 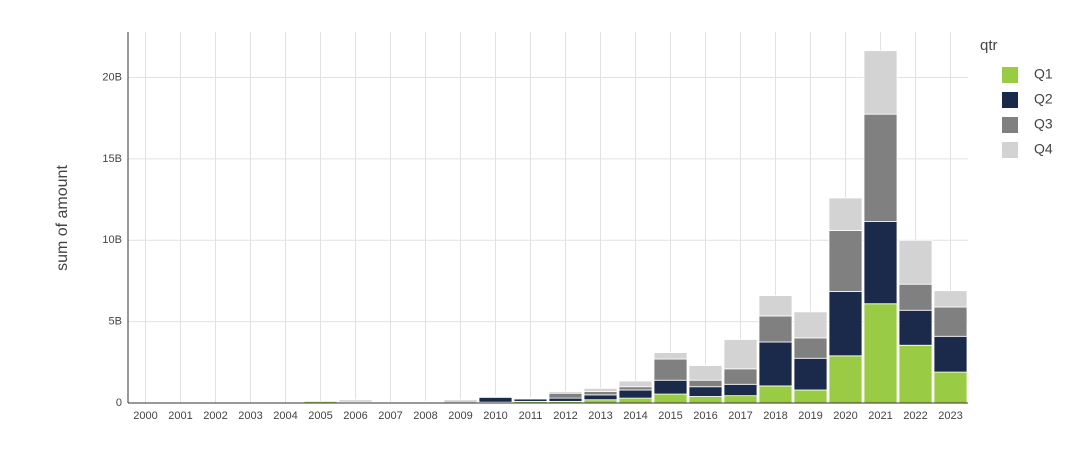 I want to click on x-tick-label: 2022, so click(x=915, y=416).